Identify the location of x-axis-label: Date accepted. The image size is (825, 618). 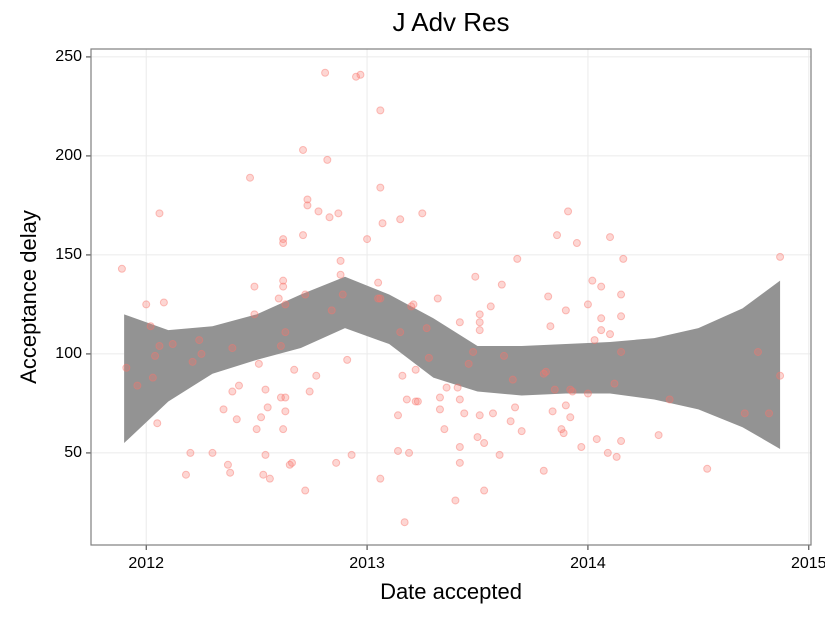
(451, 591).